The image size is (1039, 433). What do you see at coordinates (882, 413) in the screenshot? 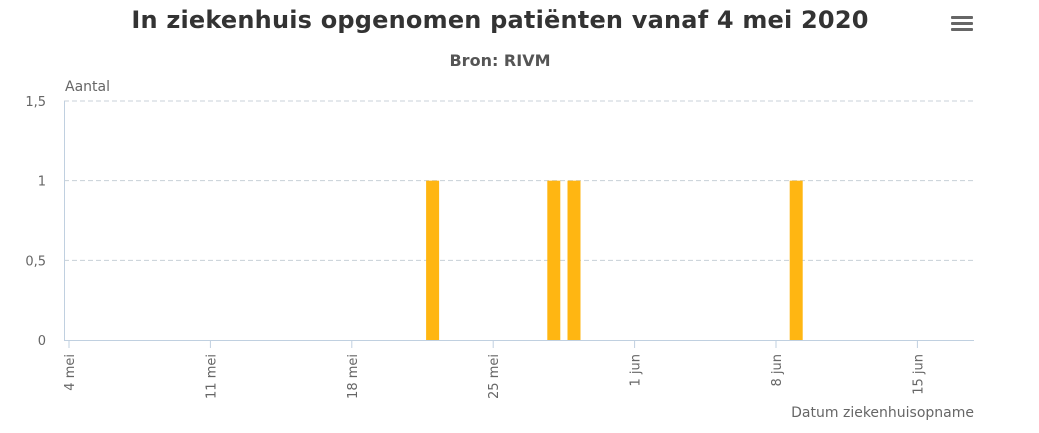
I see `x-axis-title: Datum ziekenhuisopname` at bounding box center [882, 413].